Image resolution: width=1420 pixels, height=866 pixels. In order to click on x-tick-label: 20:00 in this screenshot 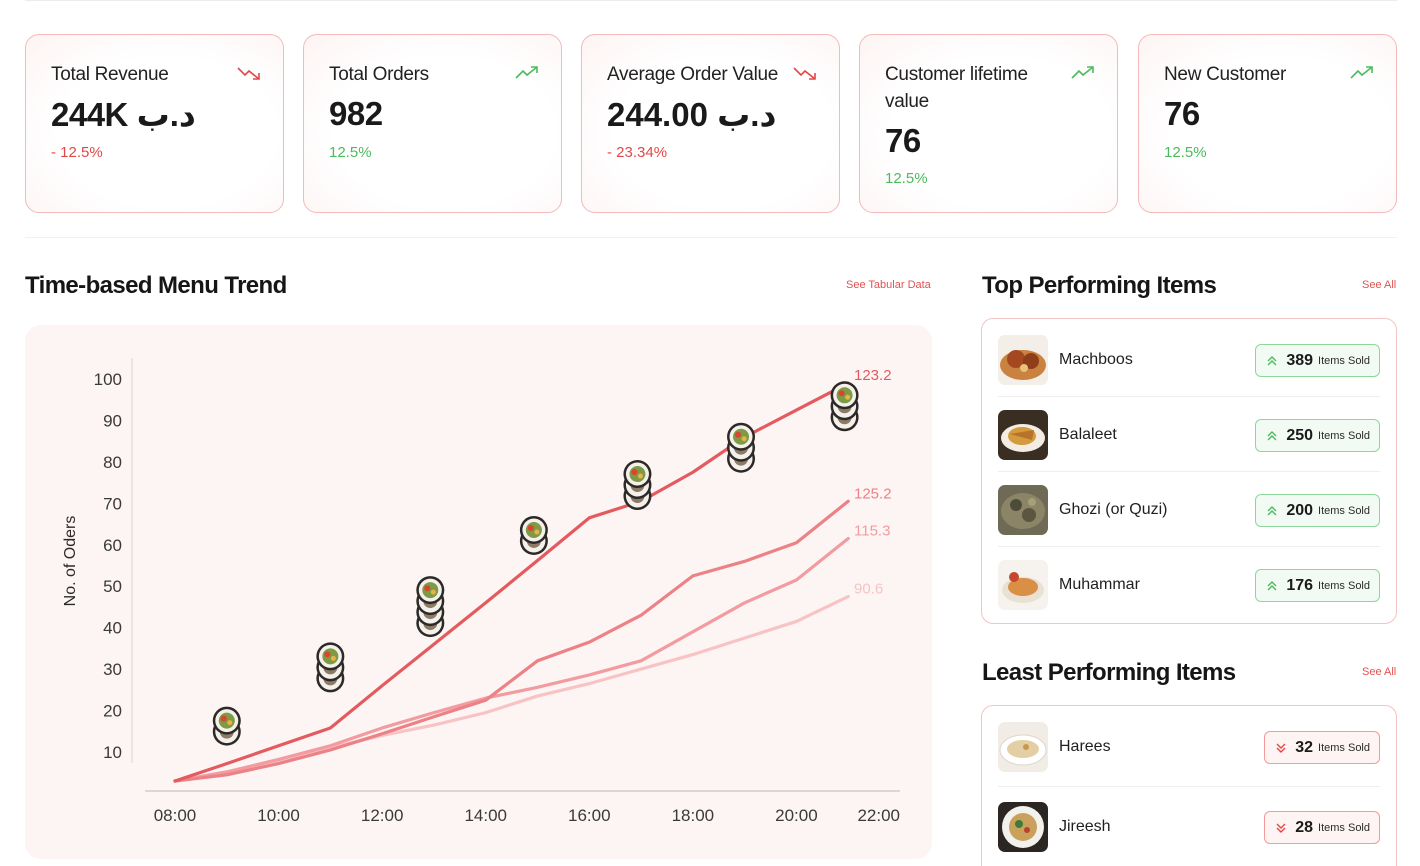, I will do `click(796, 815)`.